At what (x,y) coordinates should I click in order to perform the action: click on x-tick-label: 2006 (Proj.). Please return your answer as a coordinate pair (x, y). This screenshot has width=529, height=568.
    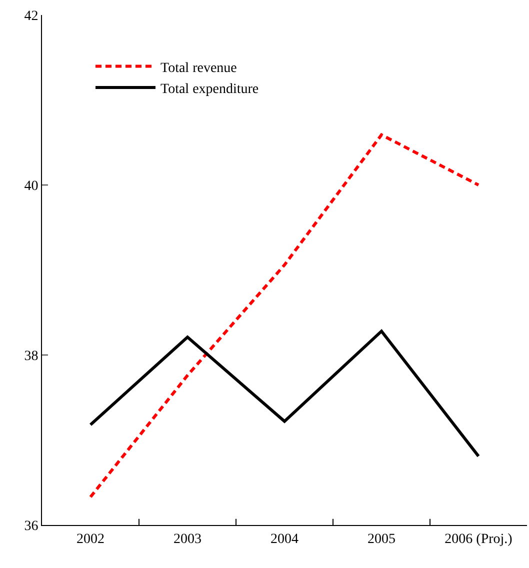
    Looking at the image, I should click on (478, 539).